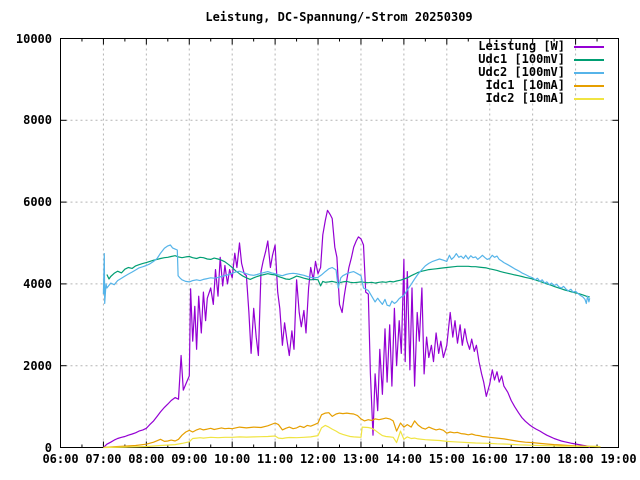 This screenshot has width=640, height=480. Describe the element at coordinates (352, 436) in the screenshot. I see `series-line-idc2` at that location.